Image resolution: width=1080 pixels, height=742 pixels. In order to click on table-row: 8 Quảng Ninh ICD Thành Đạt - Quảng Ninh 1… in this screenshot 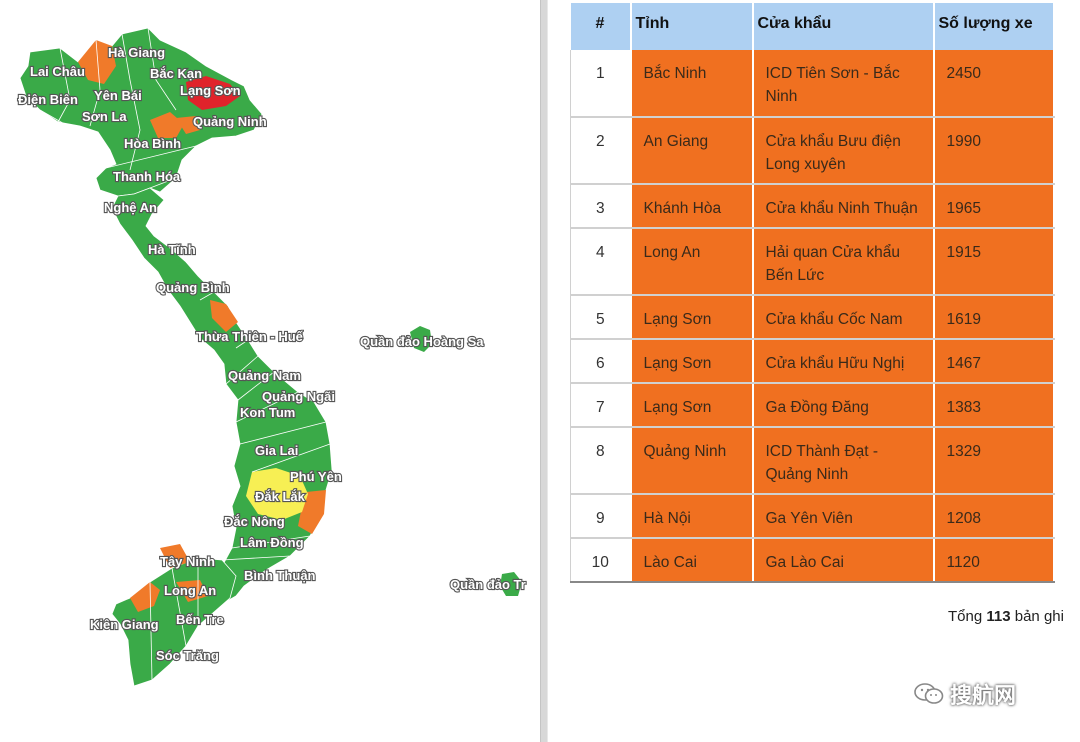, I will do `click(812, 461)`.